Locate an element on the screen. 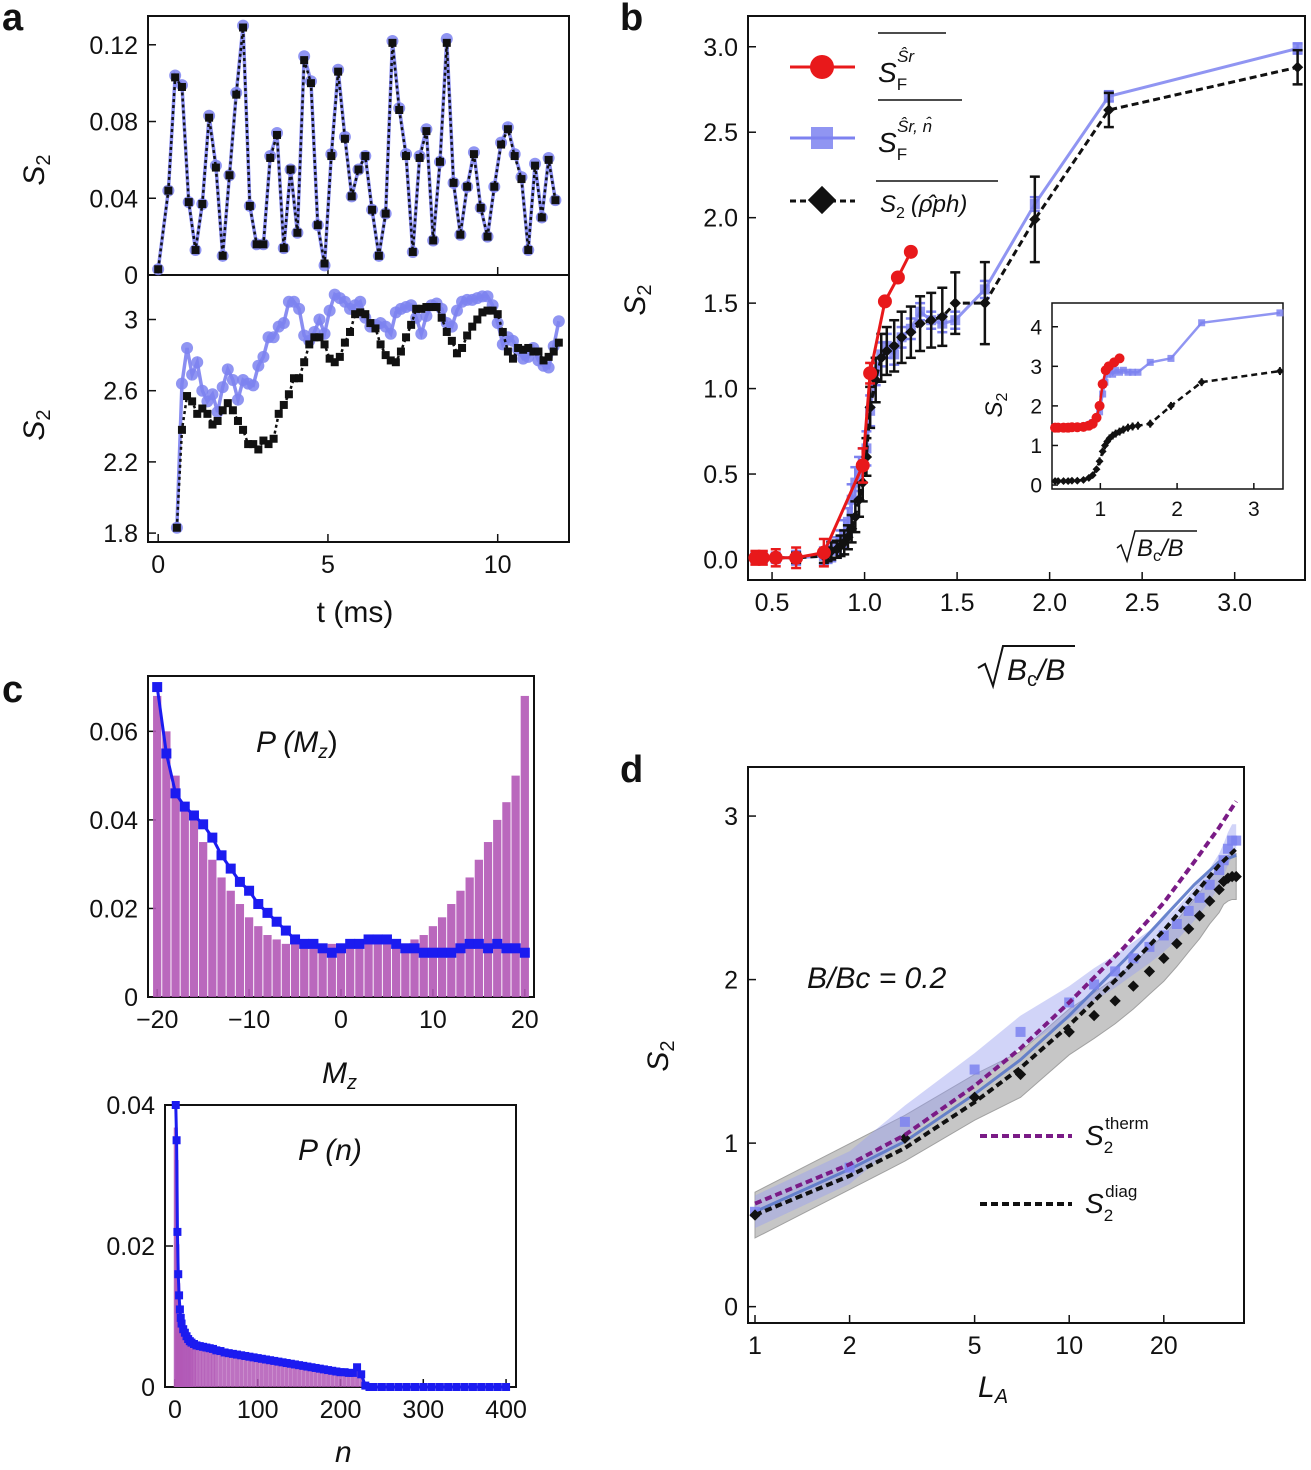 The image size is (1311, 1470). y-tick-label: 1 is located at coordinates (1036, 446).